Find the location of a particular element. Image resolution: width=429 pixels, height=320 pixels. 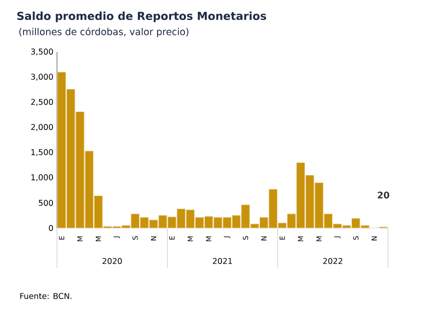

text: 2021 is located at coordinates (222, 261).